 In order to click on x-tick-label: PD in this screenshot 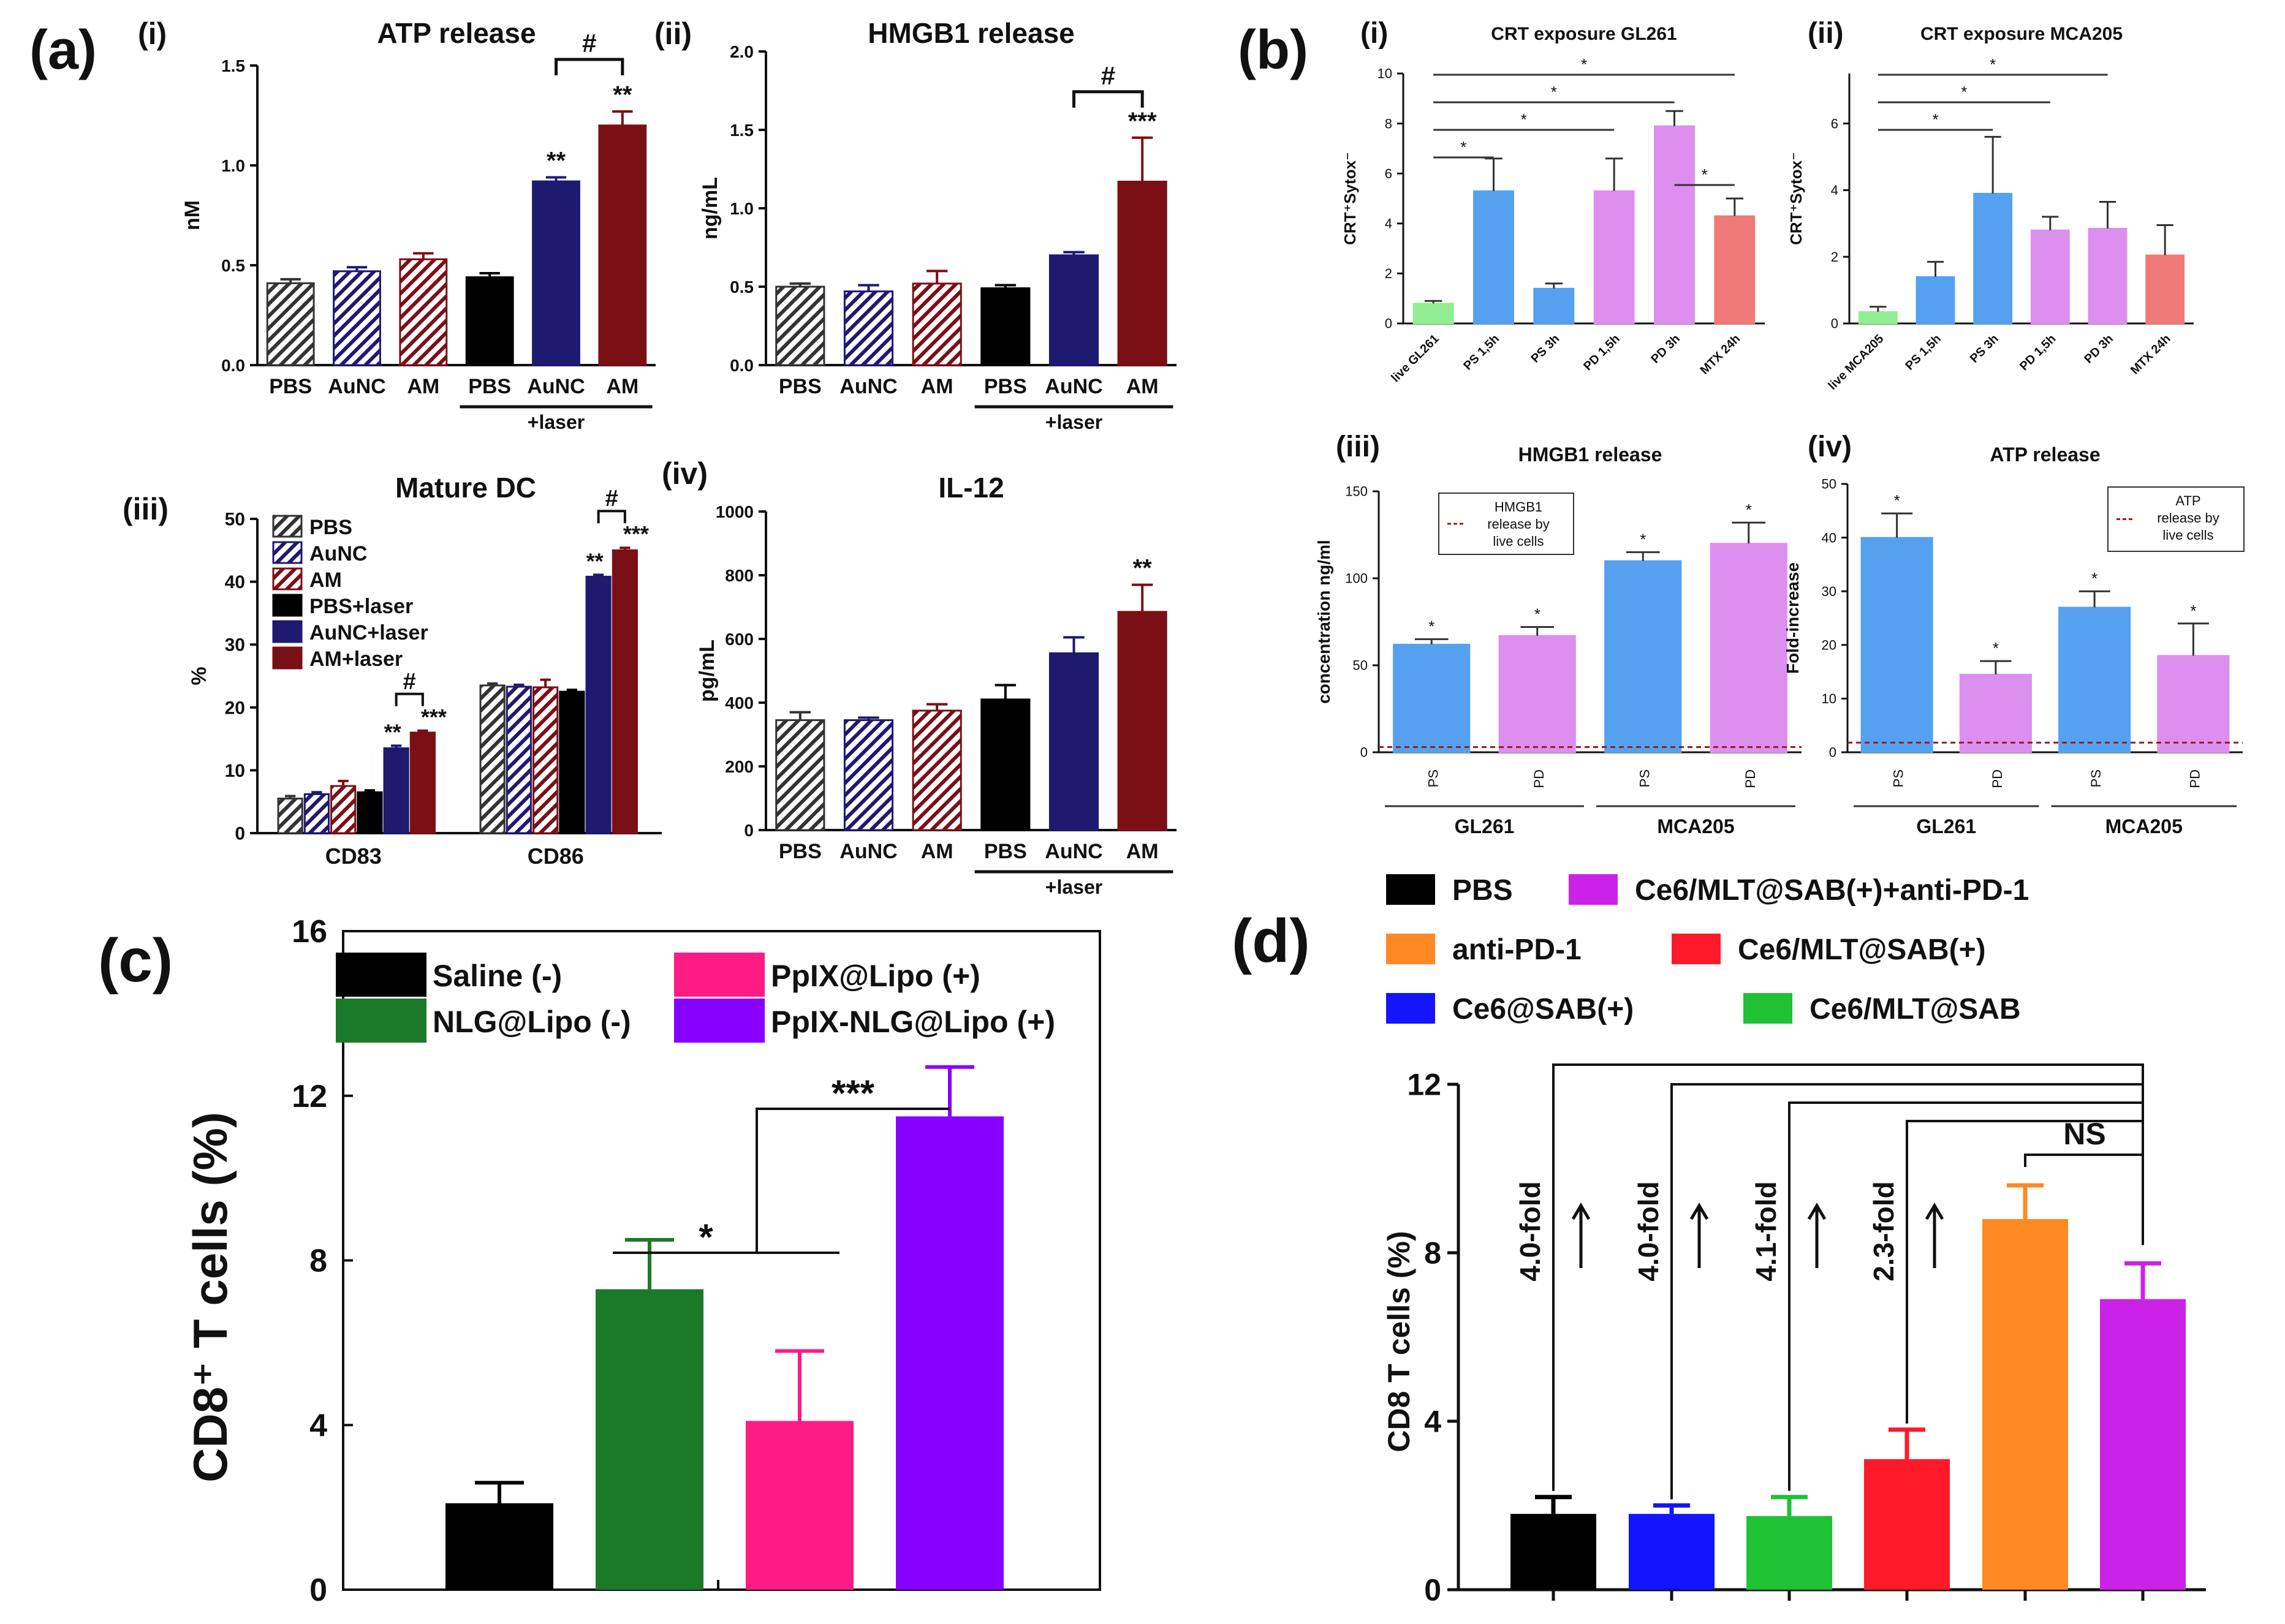, I will do `click(1997, 778)`.